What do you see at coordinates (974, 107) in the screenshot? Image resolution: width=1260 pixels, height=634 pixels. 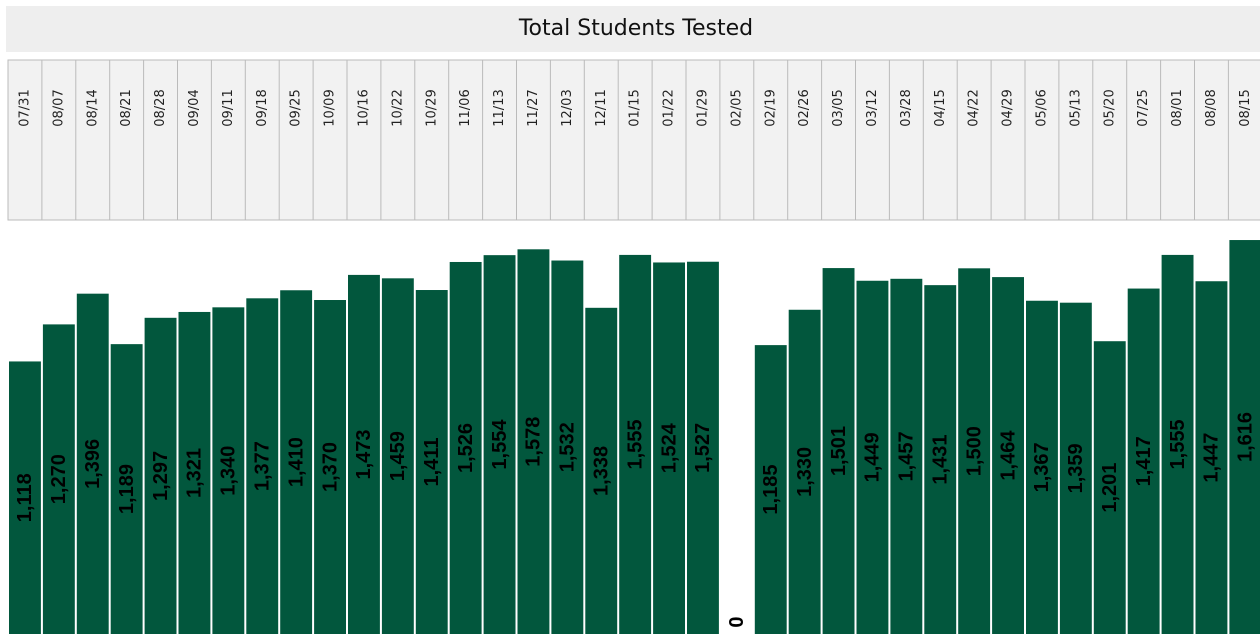 I see `x-tick-label: 04/22` at bounding box center [974, 107].